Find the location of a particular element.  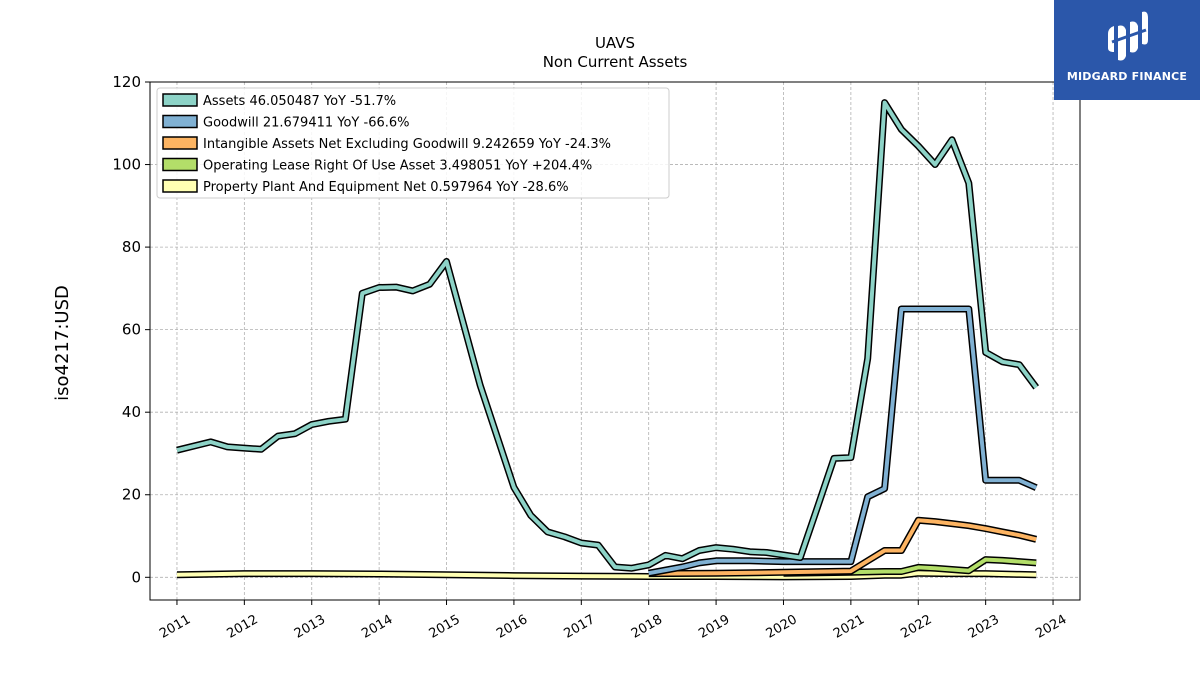

x-tick-label: 2016 is located at coordinates (512, 627).